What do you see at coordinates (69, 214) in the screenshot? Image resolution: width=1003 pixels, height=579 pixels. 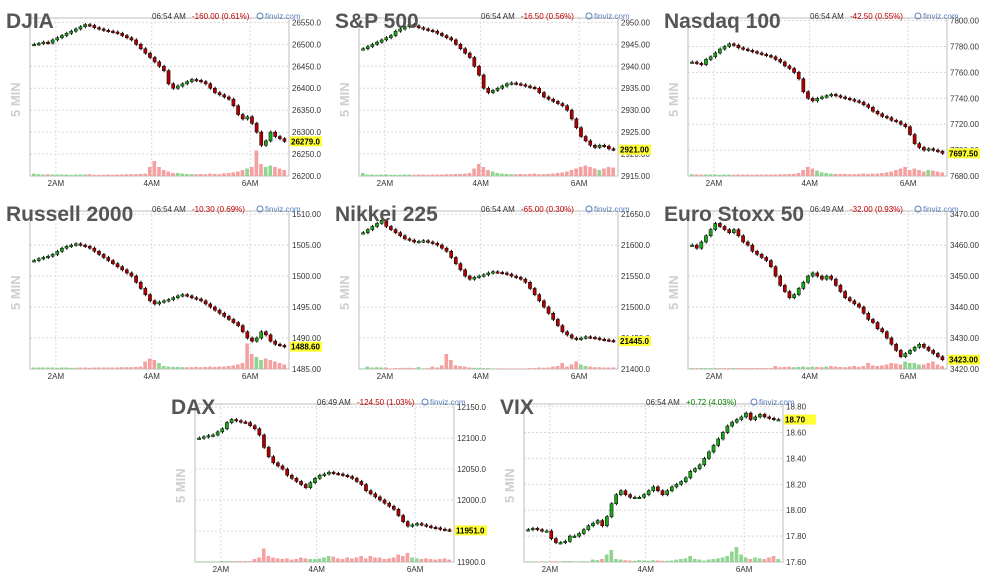 I see `chart-title: Russell 2000` at bounding box center [69, 214].